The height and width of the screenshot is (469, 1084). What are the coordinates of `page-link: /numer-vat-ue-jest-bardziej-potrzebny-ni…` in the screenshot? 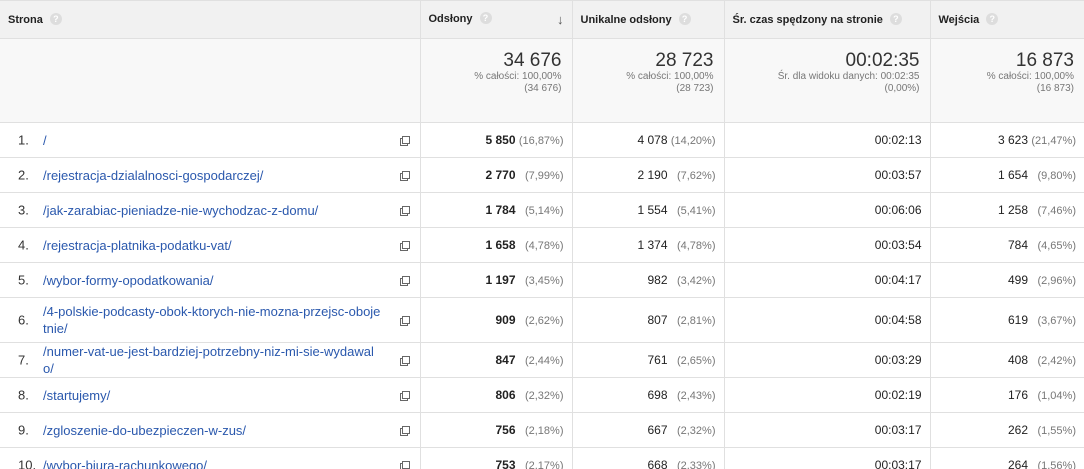 It's located at (208, 360).